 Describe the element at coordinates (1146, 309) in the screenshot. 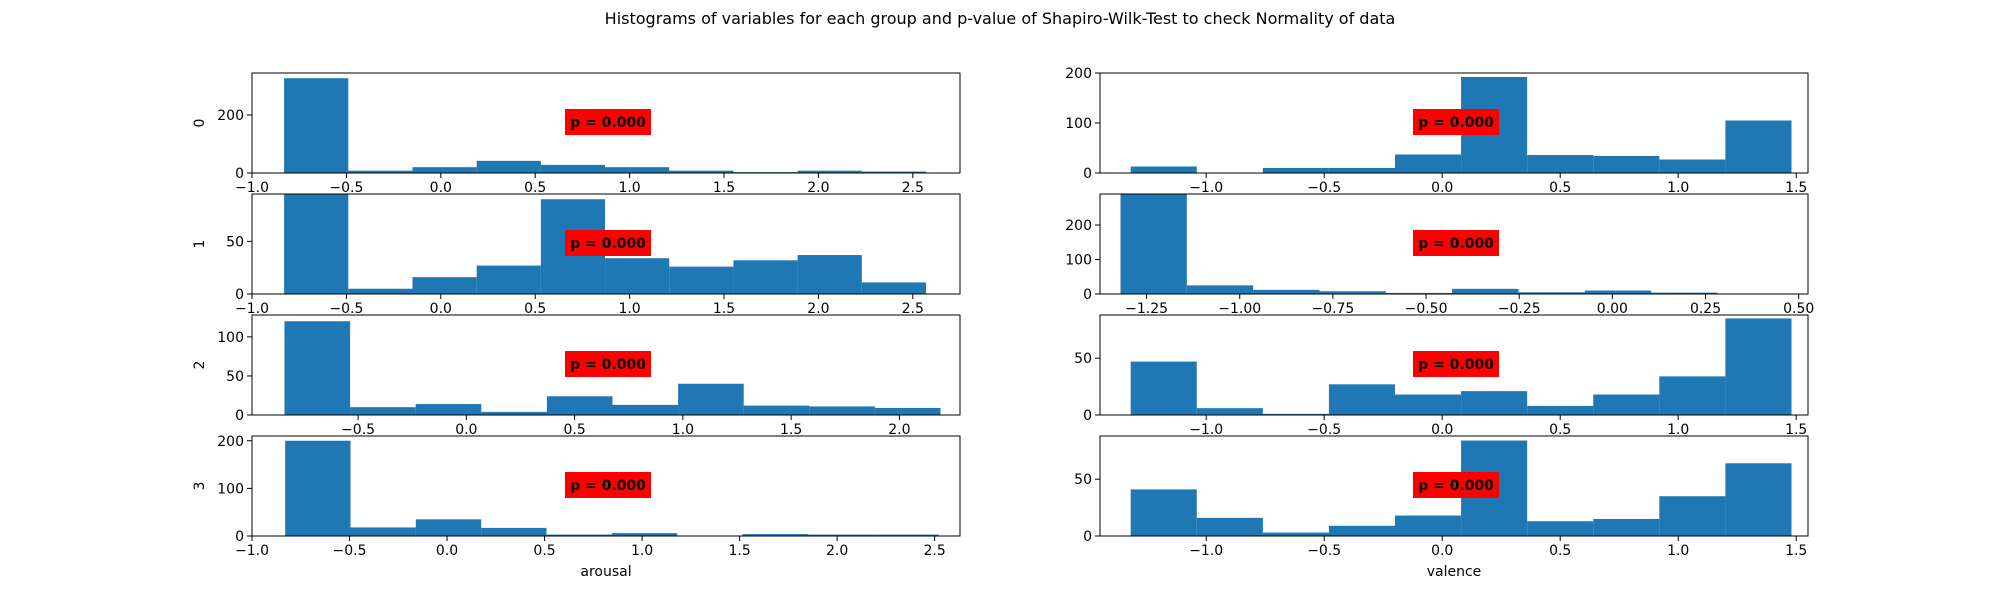

I see `x-tick-label: −1.25` at that location.